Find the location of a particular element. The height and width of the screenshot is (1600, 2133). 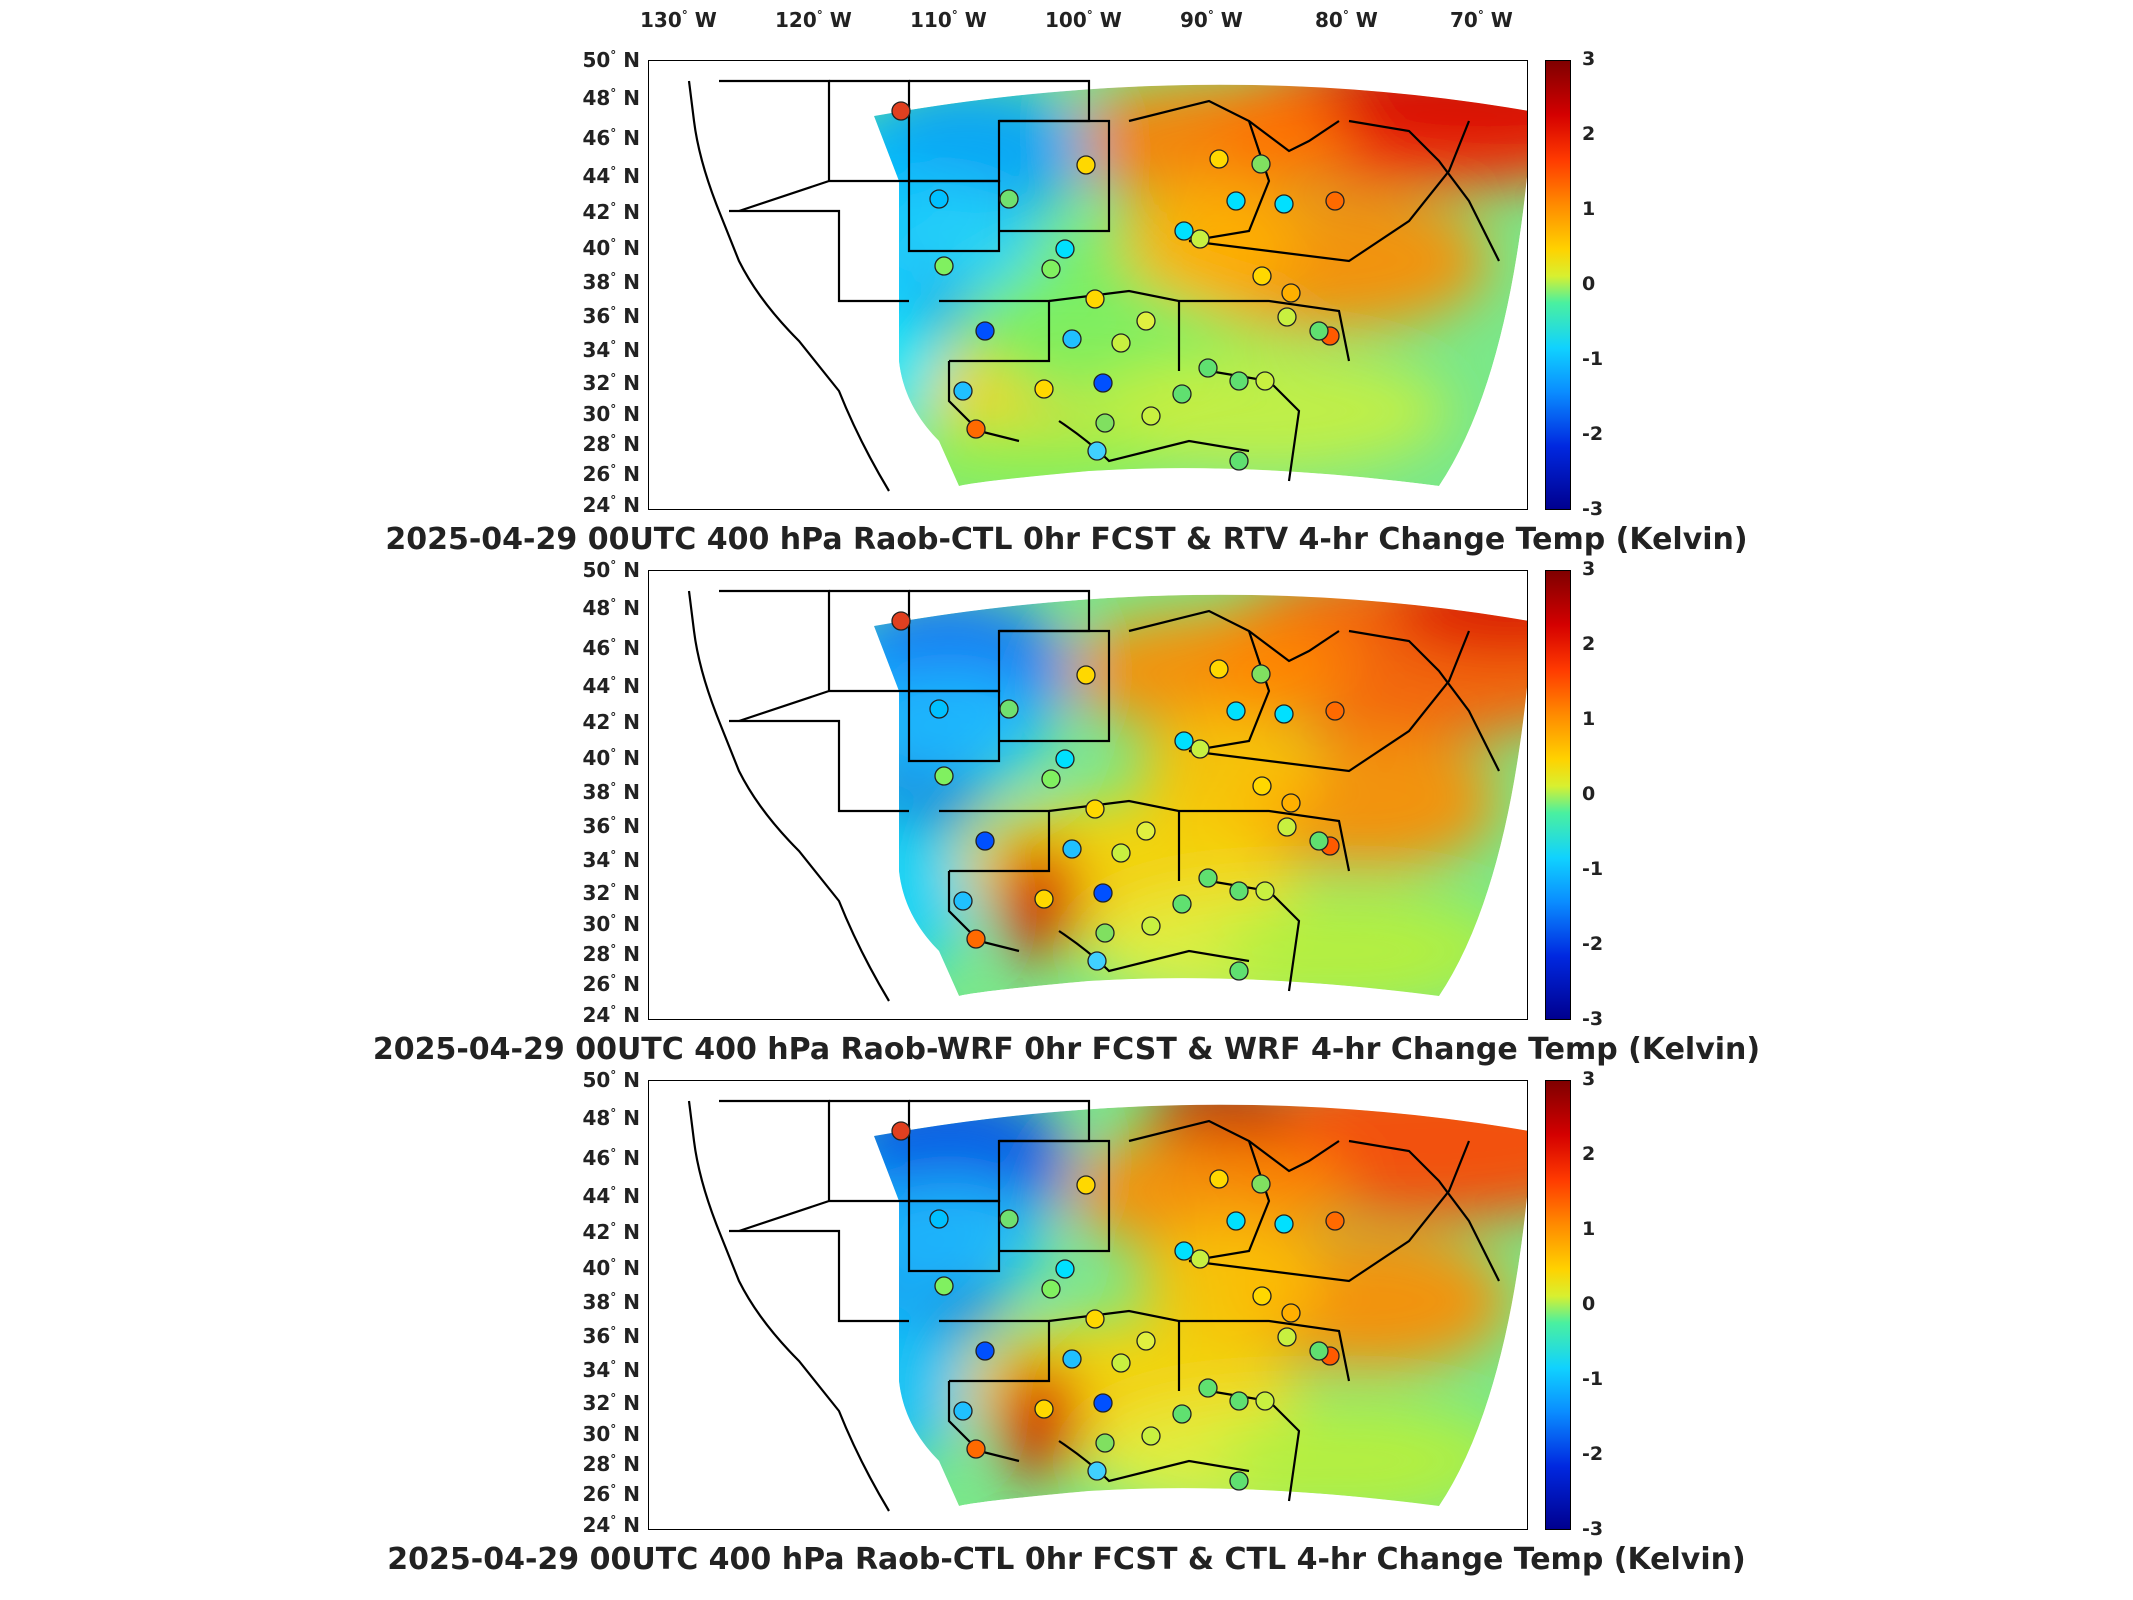

colorbar-tick-label: 1 is located at coordinates (1589, 1229).